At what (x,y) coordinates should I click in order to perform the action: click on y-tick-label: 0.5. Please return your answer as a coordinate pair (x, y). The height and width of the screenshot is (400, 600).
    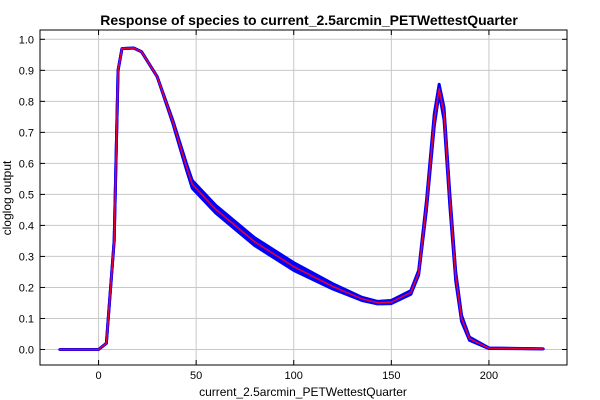
    Looking at the image, I should click on (26, 195).